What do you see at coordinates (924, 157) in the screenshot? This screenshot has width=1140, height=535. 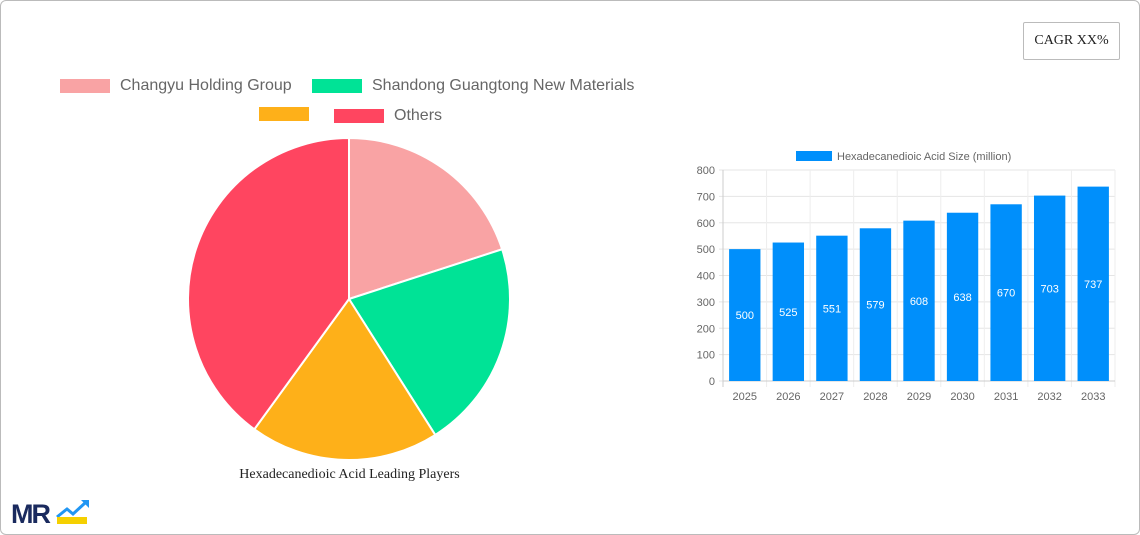 I see `legend-label: Hexadecanedioic Acid Size (million)` at bounding box center [924, 157].